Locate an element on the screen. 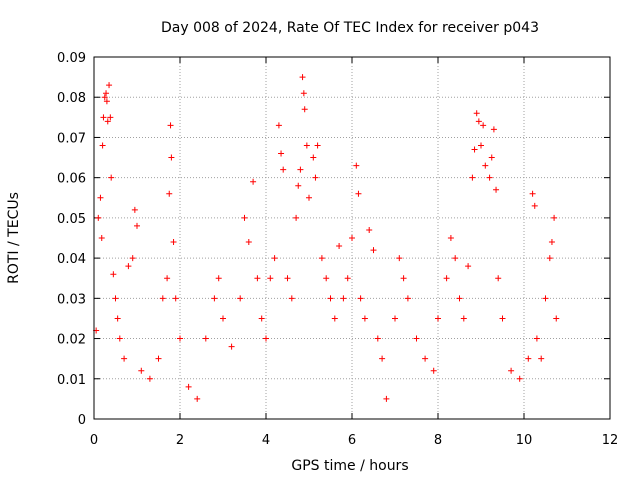 Image resolution: width=640 pixels, height=480 pixels. y-tick-label: 0.03 is located at coordinates (71, 299).